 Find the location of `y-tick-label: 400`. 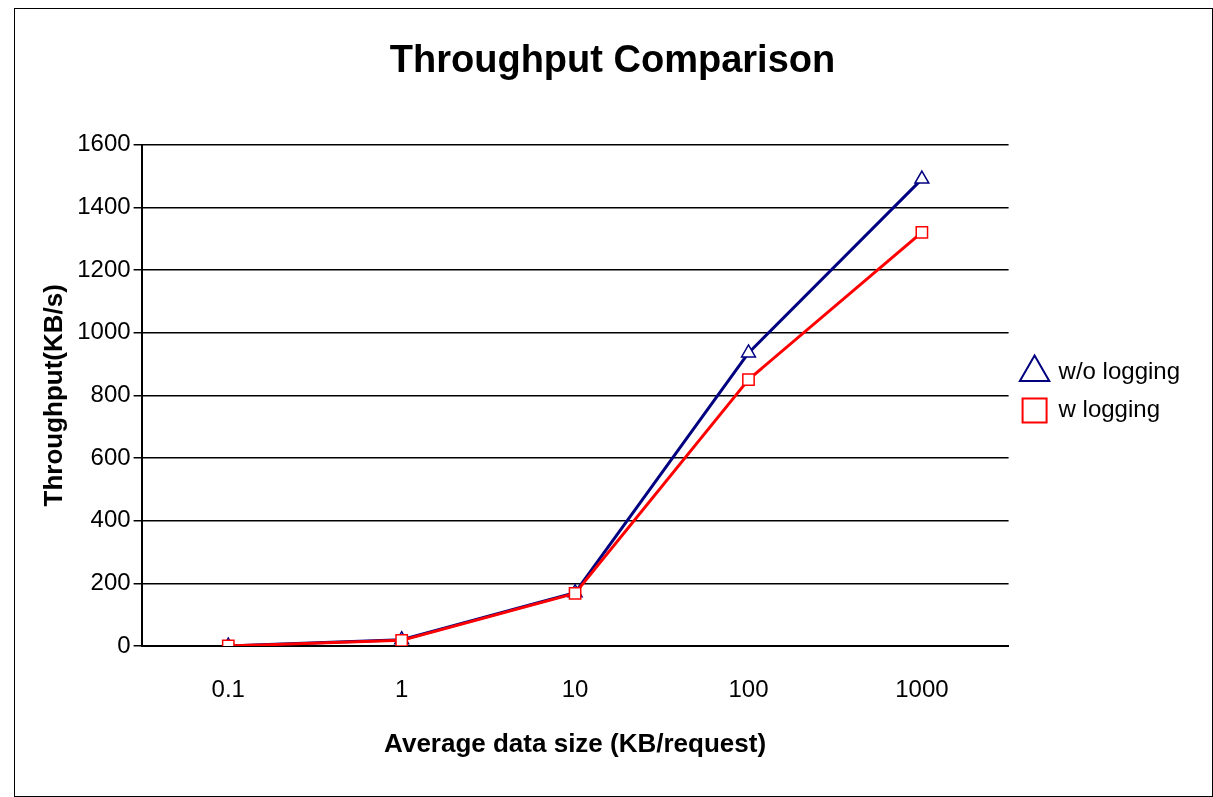

y-tick-label: 400 is located at coordinates (110, 519).